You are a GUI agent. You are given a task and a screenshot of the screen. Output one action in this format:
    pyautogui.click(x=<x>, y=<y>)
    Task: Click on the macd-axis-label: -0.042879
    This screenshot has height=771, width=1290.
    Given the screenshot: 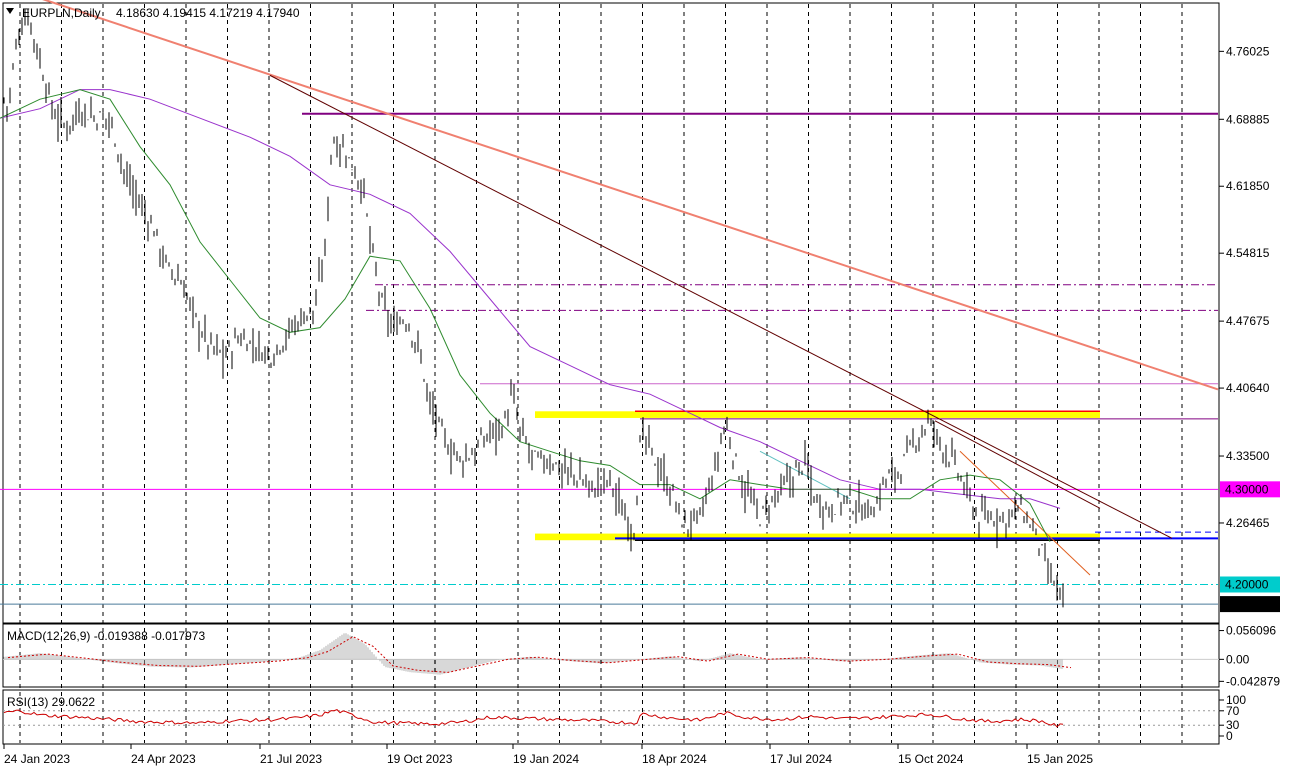 What is the action you would take?
    pyautogui.click(x=1253, y=681)
    